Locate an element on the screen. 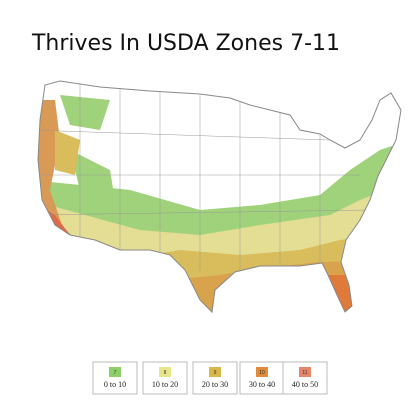  legend-zone: 8 is located at coordinates (165, 373).